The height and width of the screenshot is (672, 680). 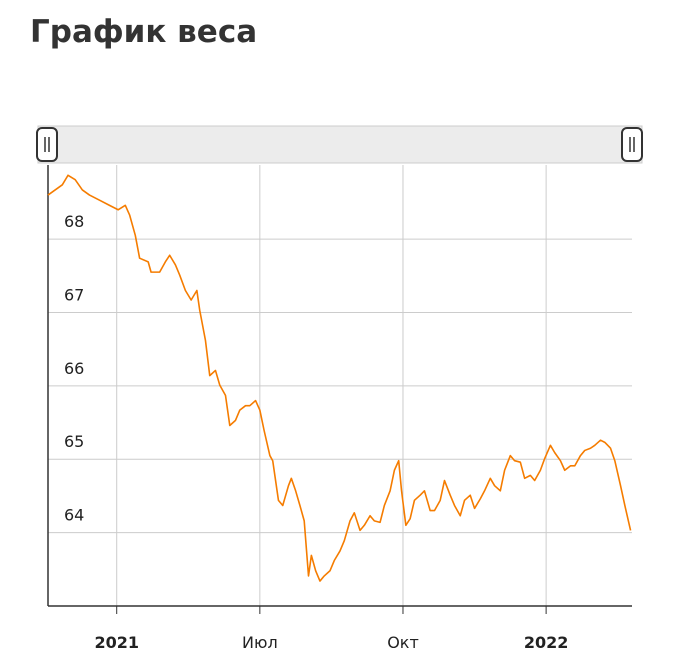 What do you see at coordinates (74, 441) in the screenshot?
I see `y-tick-label: 65` at bounding box center [74, 441].